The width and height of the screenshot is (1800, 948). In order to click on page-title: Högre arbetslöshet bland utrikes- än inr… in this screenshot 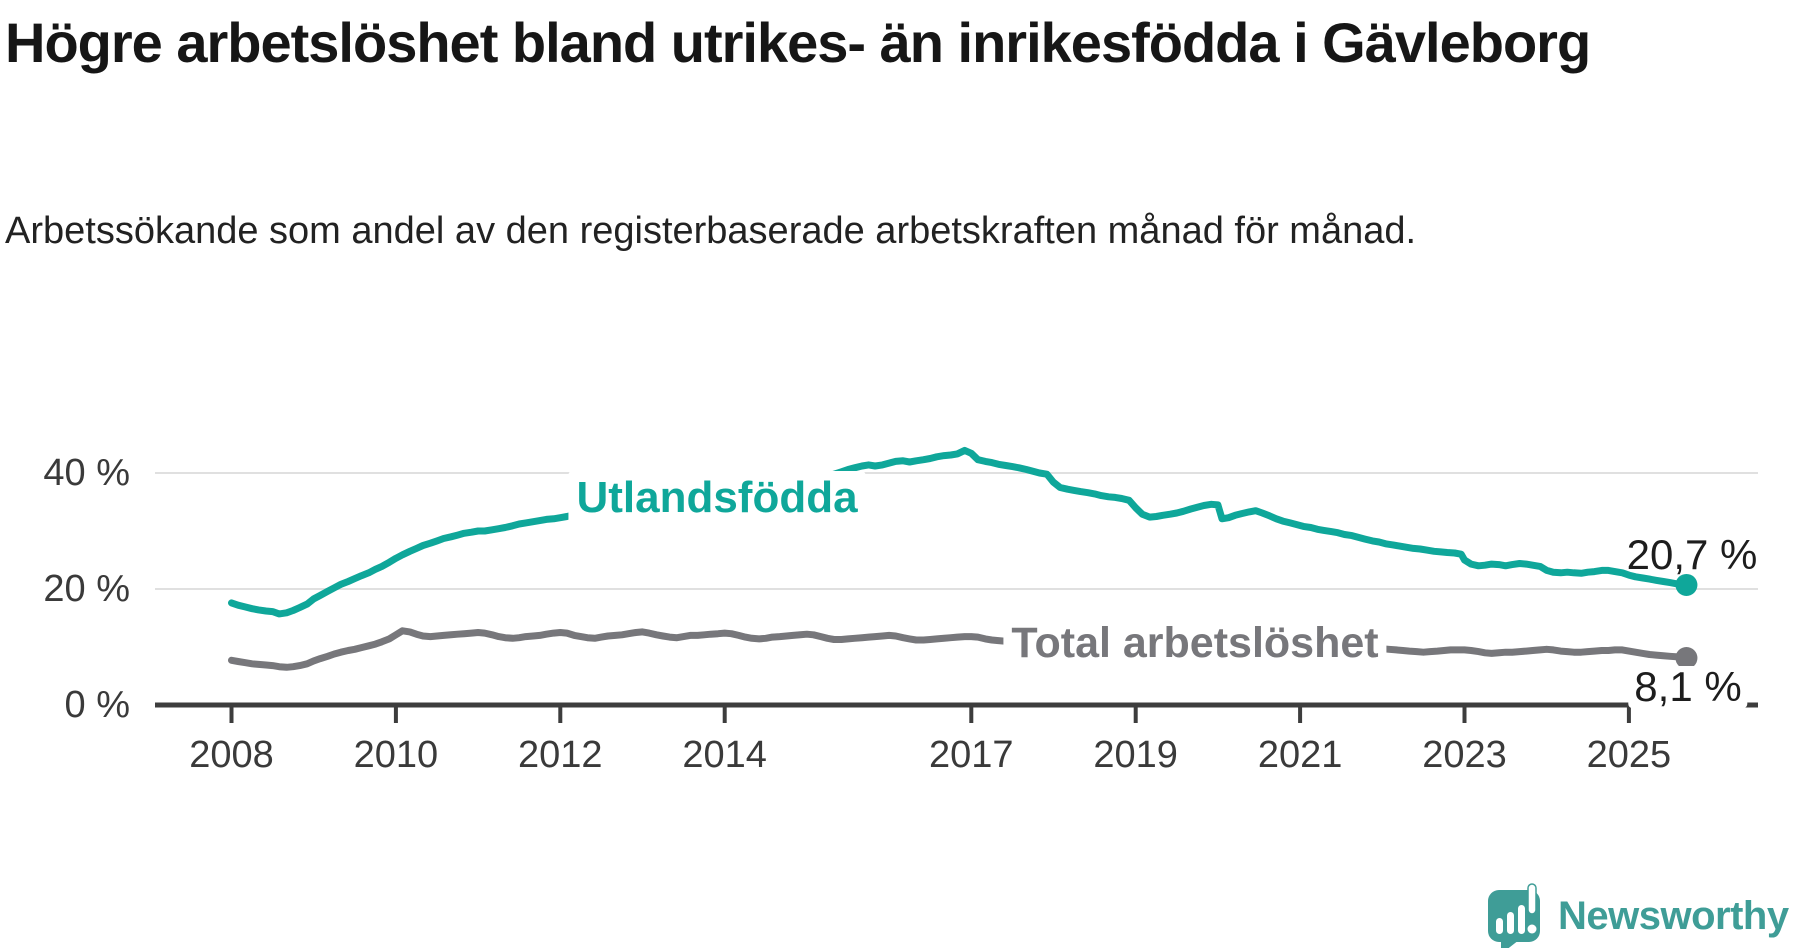, I will do `click(798, 42)`.